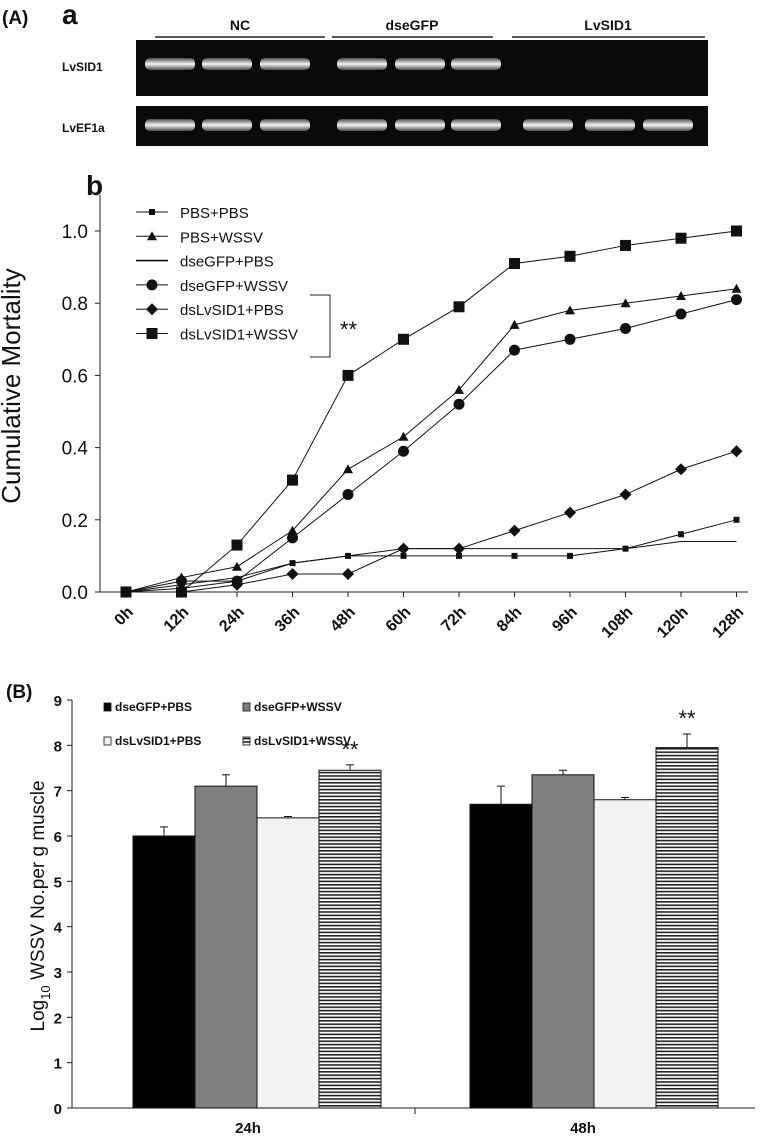  What do you see at coordinates (153, 707) in the screenshot?
I see `bar-legend-label-dsegfp-pbs: dseGFP+PBS` at bounding box center [153, 707].